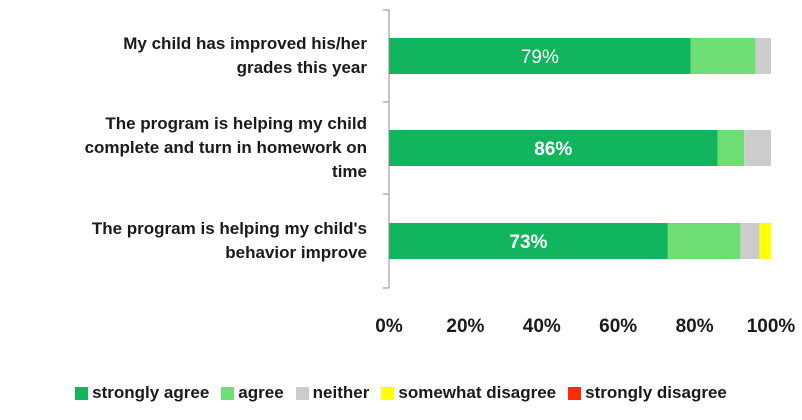 The height and width of the screenshot is (420, 802). Describe the element at coordinates (151, 392) in the screenshot. I see `legend-label: strongly agree` at that location.